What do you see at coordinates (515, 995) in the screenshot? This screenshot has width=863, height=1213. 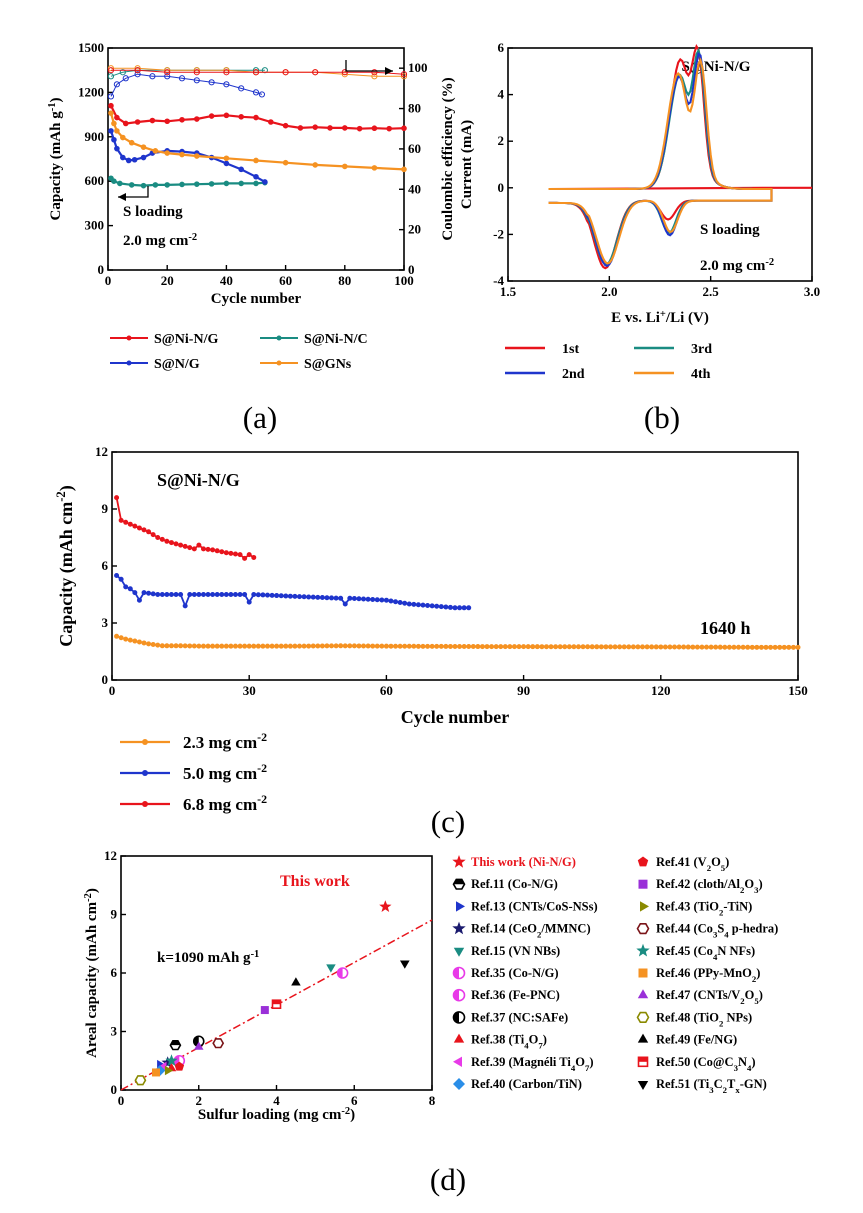 I see `legend-label: Ref.36 (Fe-PNC)` at bounding box center [515, 995].